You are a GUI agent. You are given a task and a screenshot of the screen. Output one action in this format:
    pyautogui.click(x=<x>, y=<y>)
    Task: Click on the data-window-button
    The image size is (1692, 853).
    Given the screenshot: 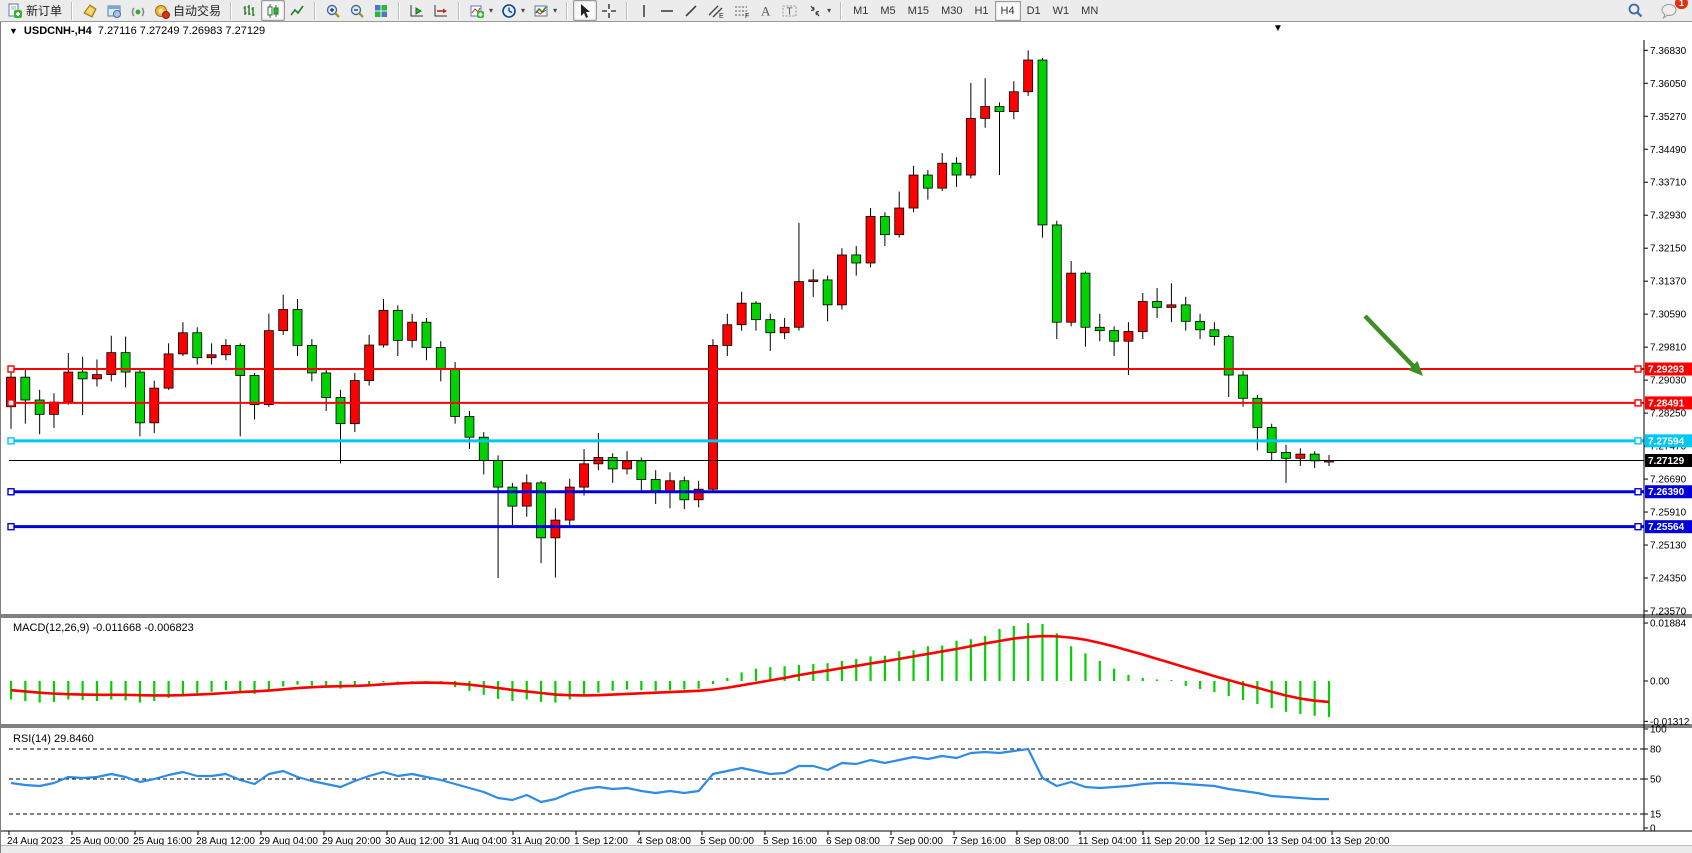 What is the action you would take?
    pyautogui.click(x=114, y=10)
    